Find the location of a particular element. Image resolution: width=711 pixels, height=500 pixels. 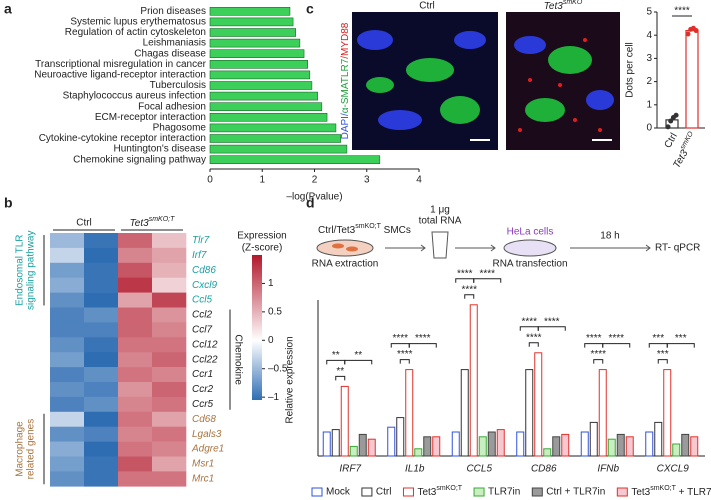

y-axis-label: Relative expression is located at coordinates (290, 379).